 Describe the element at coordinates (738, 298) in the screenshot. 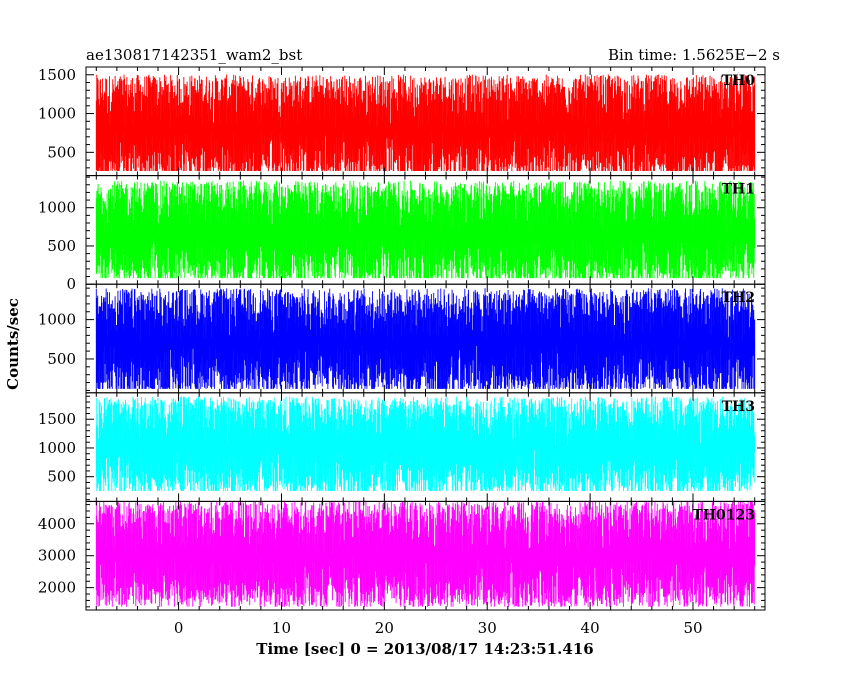

I see `series-label: TH2` at that location.